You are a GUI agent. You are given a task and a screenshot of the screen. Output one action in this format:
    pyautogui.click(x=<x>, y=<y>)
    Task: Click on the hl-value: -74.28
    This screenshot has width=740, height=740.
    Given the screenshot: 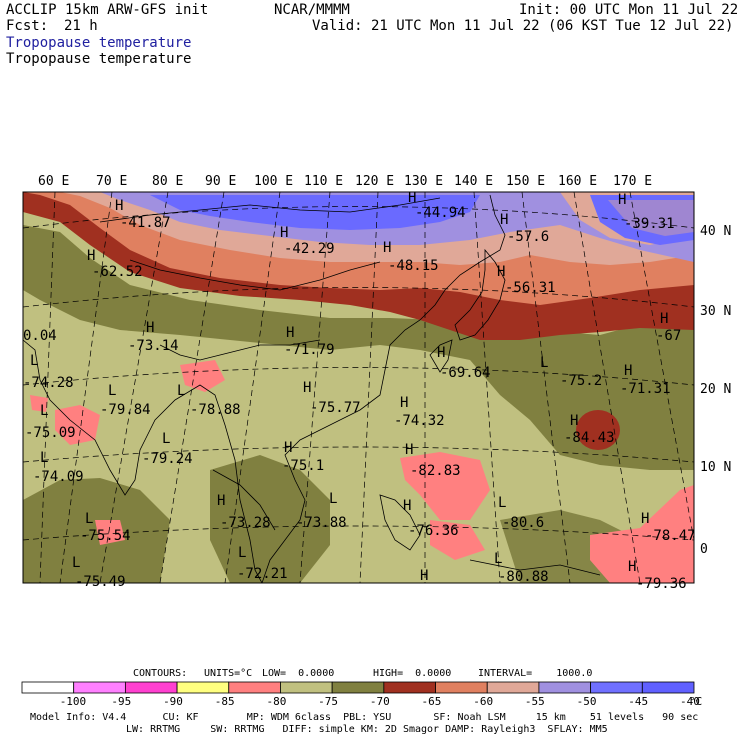 What is the action you would take?
    pyautogui.click(x=48, y=383)
    